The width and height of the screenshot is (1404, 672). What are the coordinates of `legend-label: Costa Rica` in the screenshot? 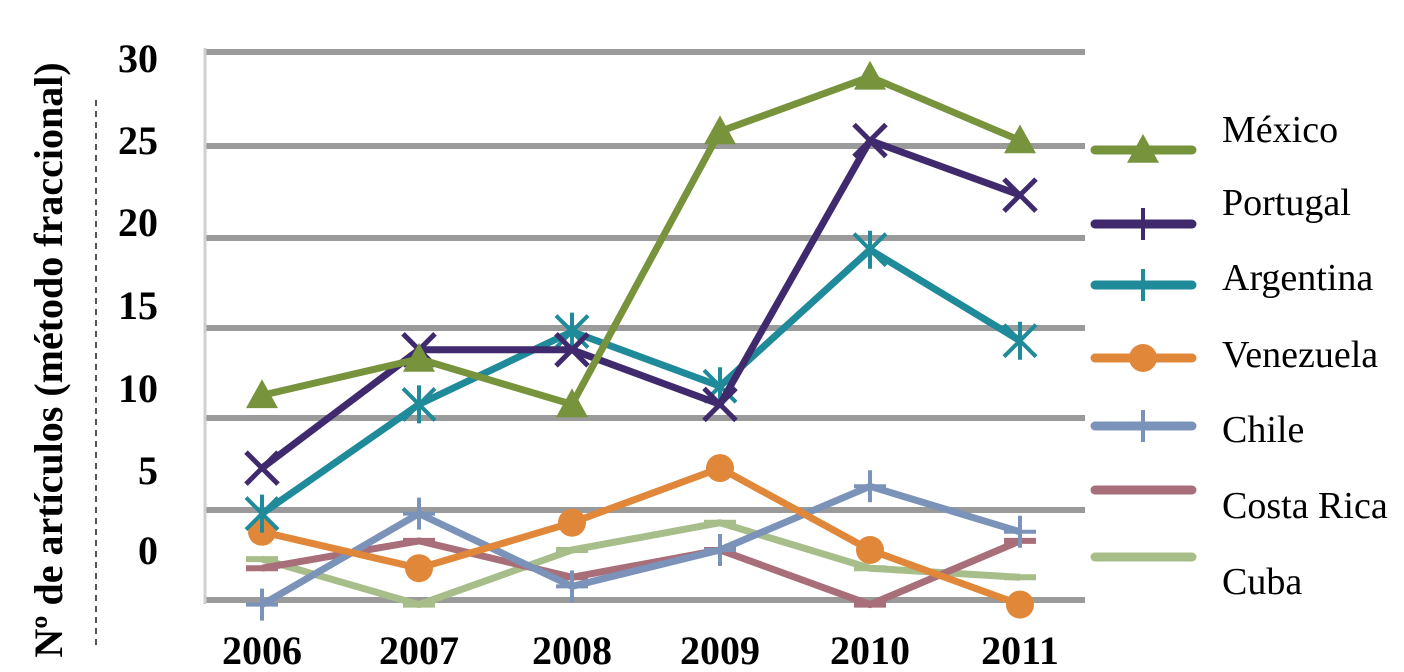 It's located at (1305, 506).